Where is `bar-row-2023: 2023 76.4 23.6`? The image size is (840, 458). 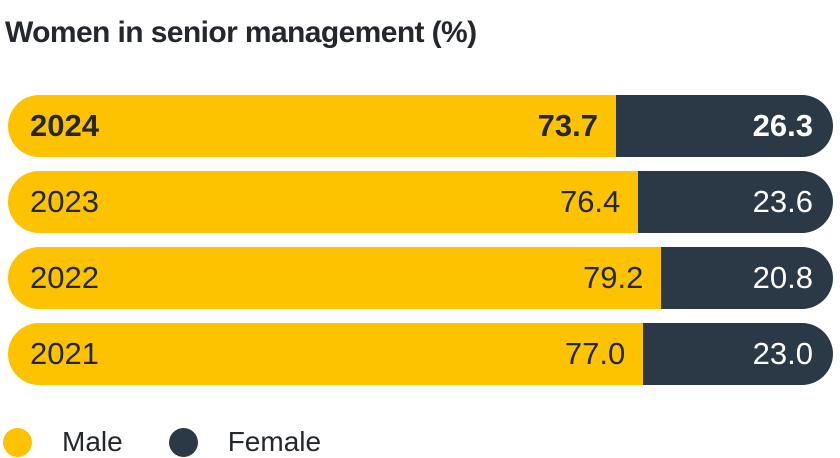
bar-row-2023: 2023 76.4 23.6 is located at coordinates (420, 202).